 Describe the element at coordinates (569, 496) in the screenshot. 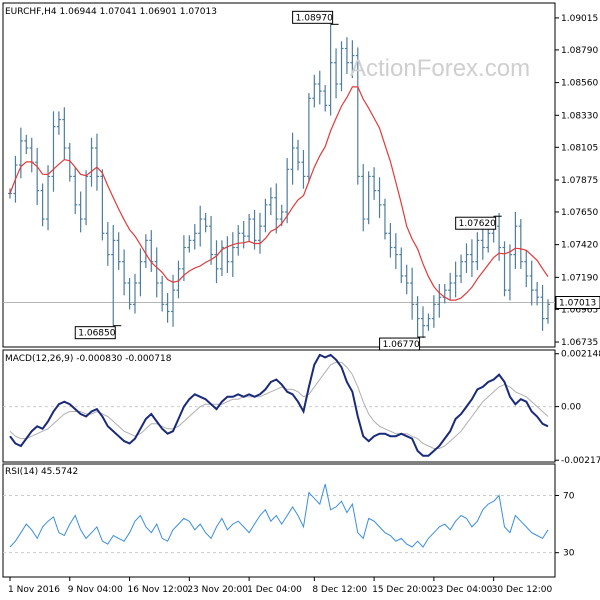

I see `rsi-y-tick-label: 70` at that location.